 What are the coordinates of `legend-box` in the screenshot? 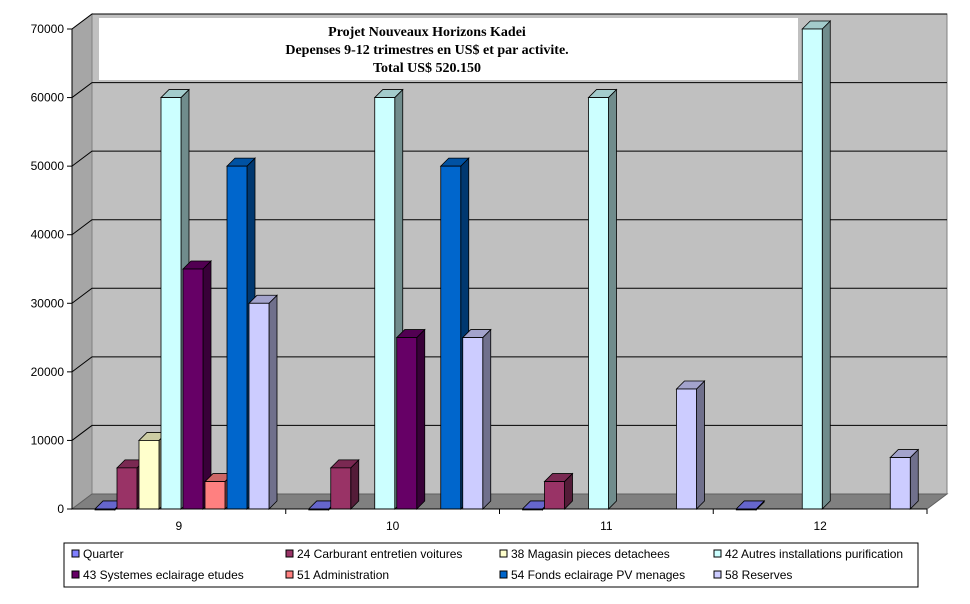 It's located at (491, 565).